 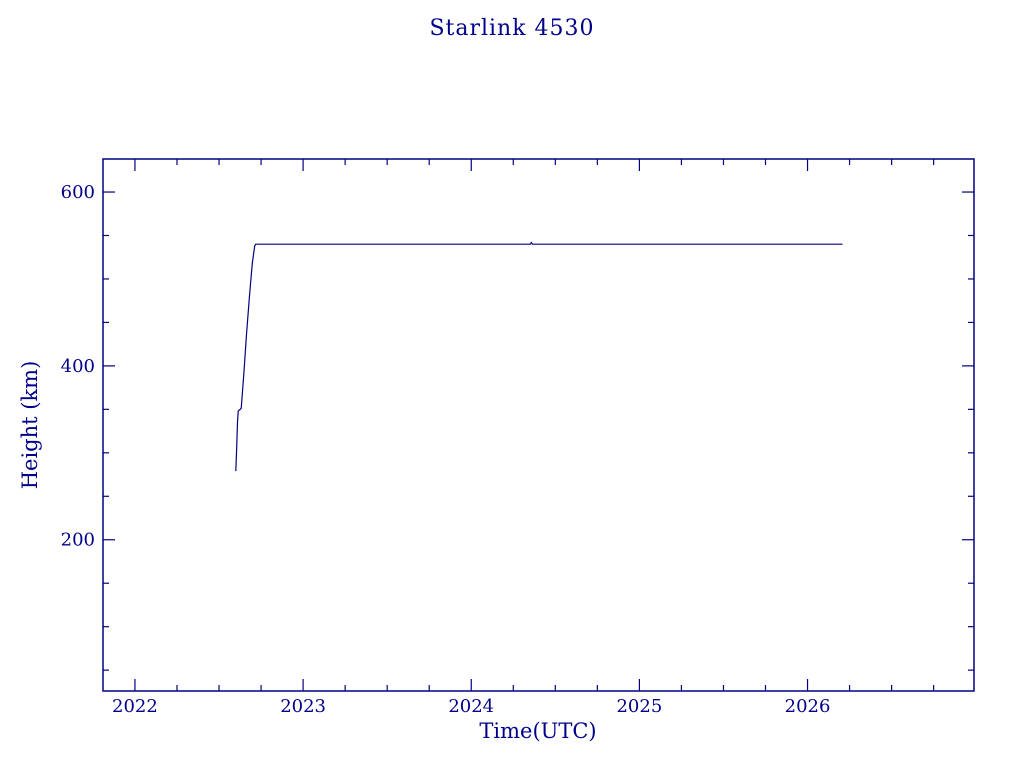 What do you see at coordinates (30, 425) in the screenshot?
I see `y-axis-label: Height (km)` at bounding box center [30, 425].